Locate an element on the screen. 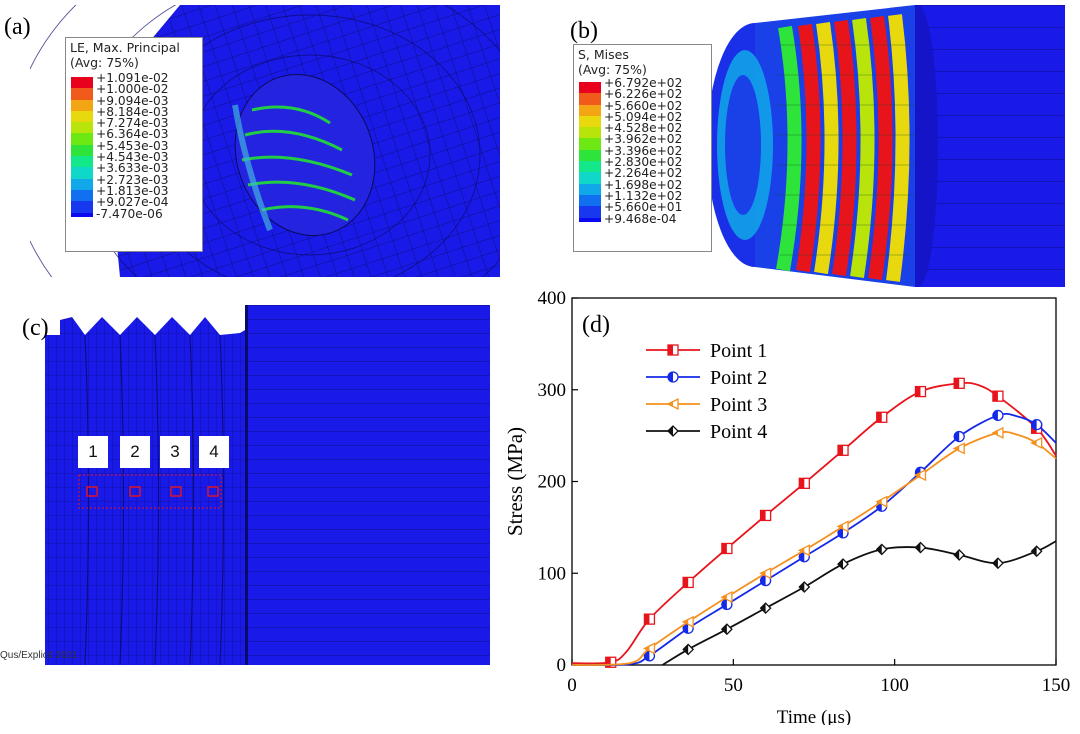 This screenshot has width=1080, height=734. legend-marker-2-fill is located at coordinates (670, 377).